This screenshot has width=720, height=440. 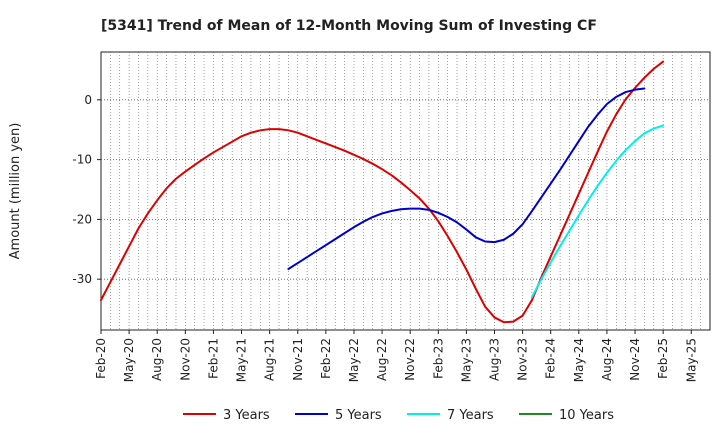 I want to click on series-line-7-years, so click(x=597, y=211).